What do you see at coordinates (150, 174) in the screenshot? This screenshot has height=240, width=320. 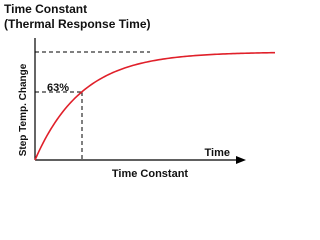 I see `x-axis-label: Time Constant` at bounding box center [150, 174].